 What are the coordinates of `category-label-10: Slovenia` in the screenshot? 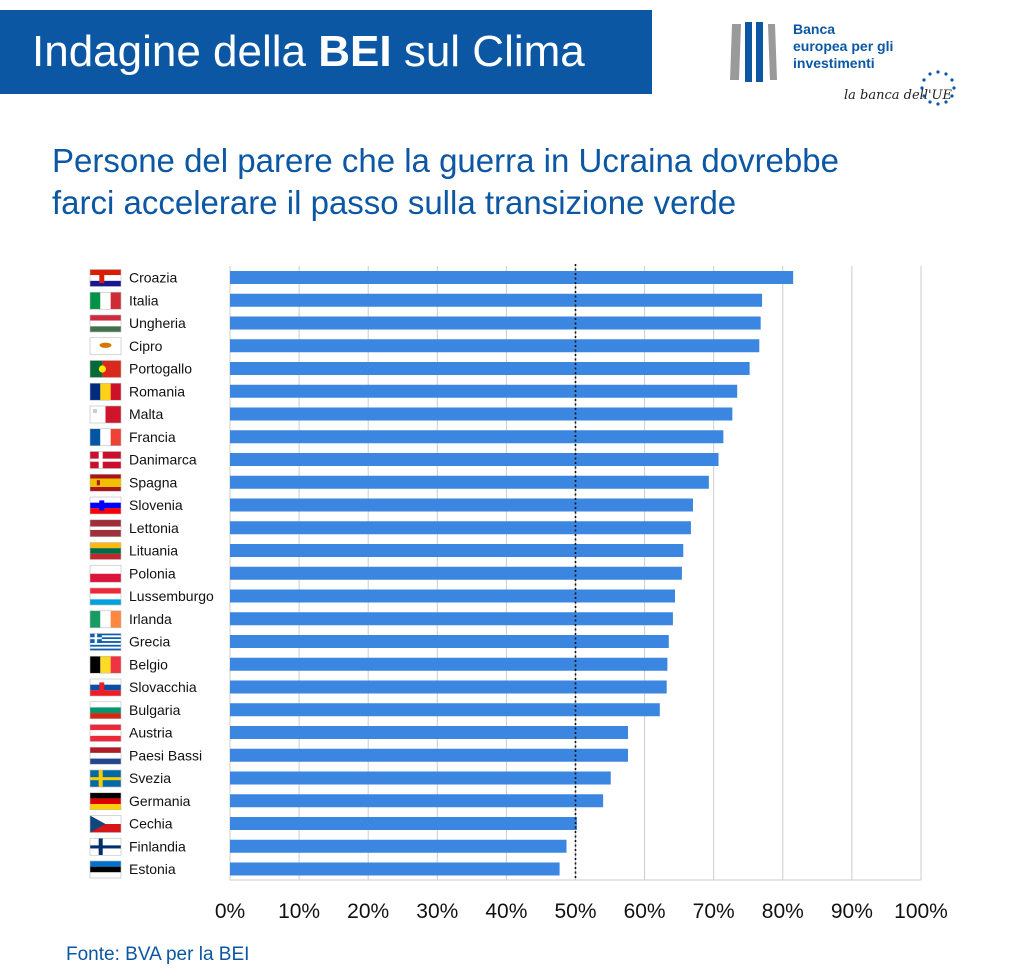 It's located at (156, 505).